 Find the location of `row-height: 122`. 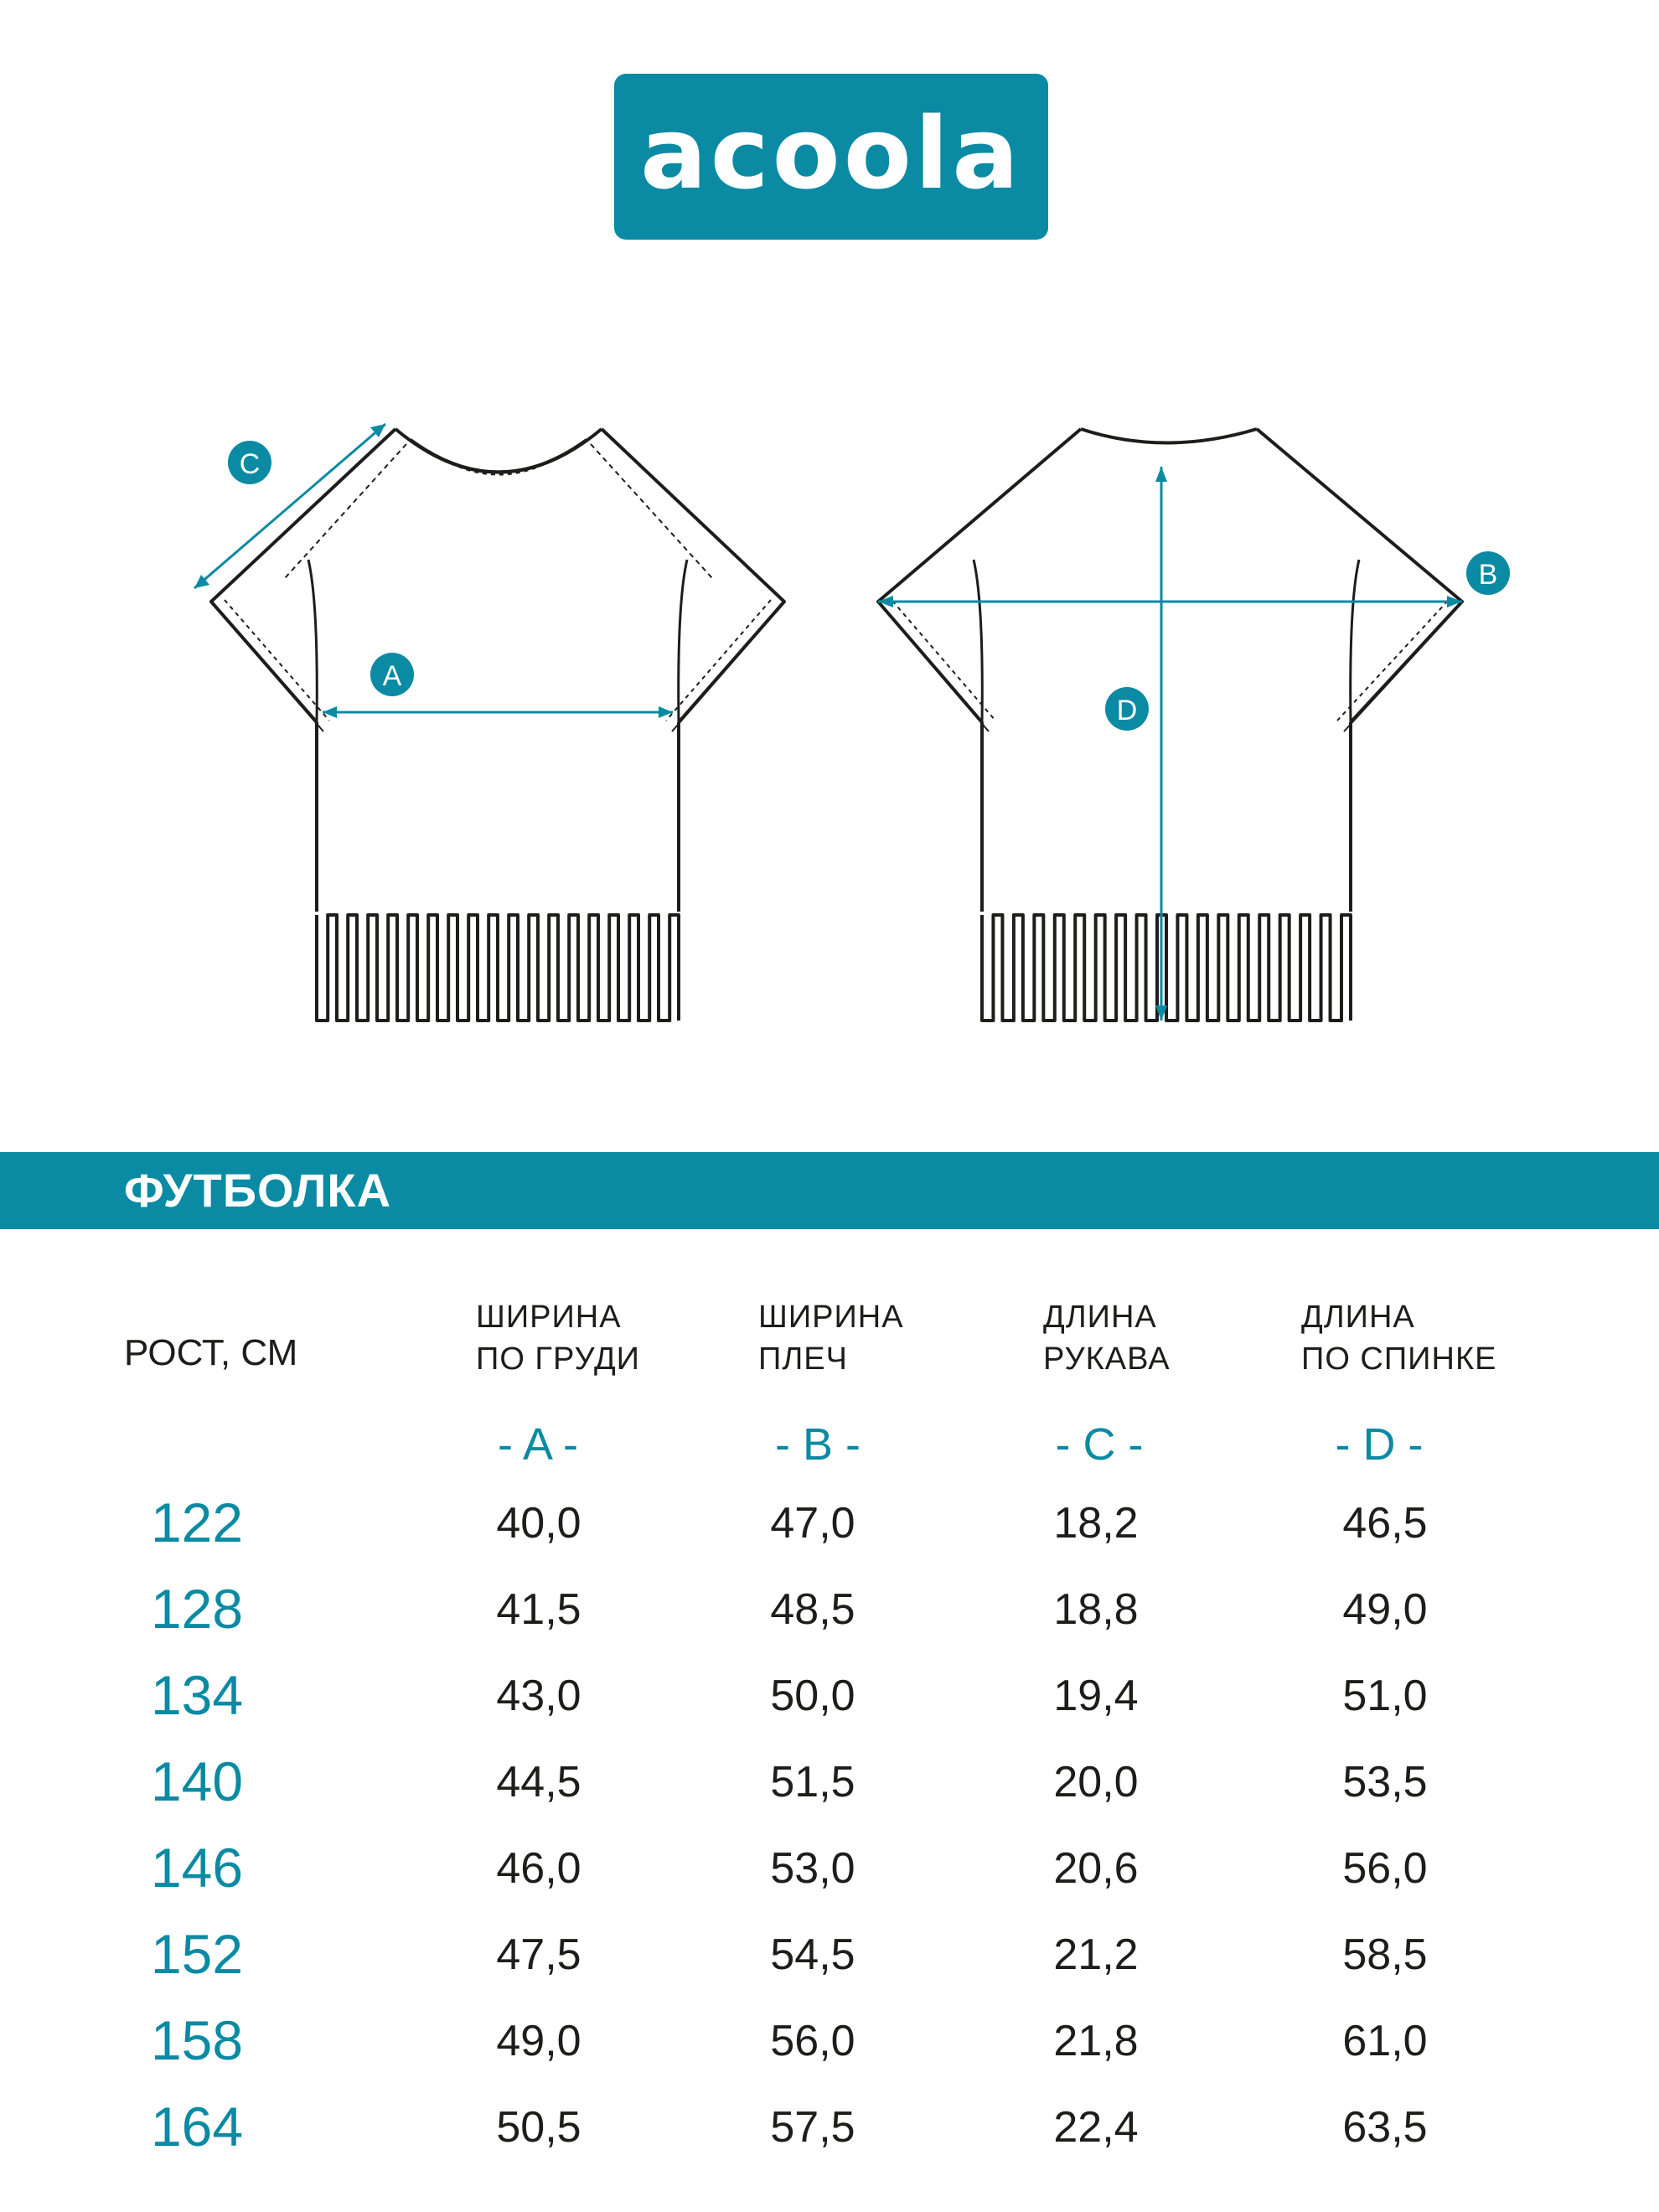

row-height: 122 is located at coordinates (197, 1522).